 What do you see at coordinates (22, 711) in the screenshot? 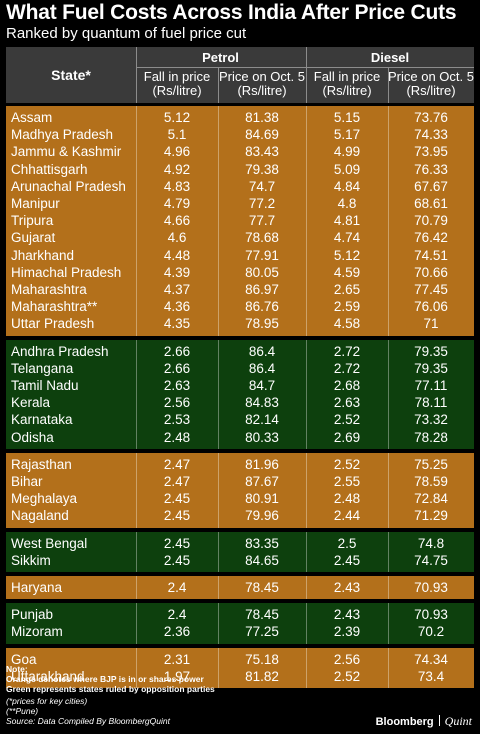
I see `notes-pune: (**Pune)` at bounding box center [22, 711].